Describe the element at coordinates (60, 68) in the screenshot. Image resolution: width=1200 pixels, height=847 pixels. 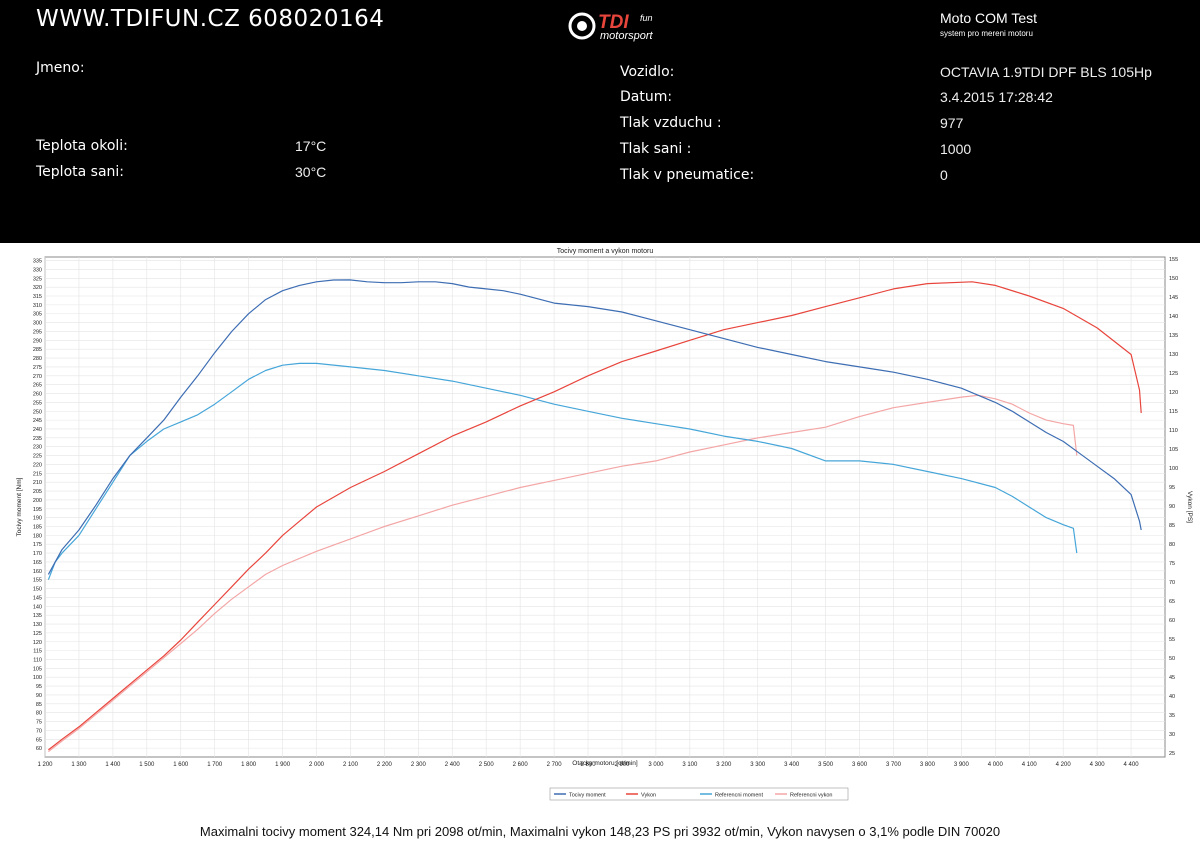
I see `name-label: Jmeno:` at that location.